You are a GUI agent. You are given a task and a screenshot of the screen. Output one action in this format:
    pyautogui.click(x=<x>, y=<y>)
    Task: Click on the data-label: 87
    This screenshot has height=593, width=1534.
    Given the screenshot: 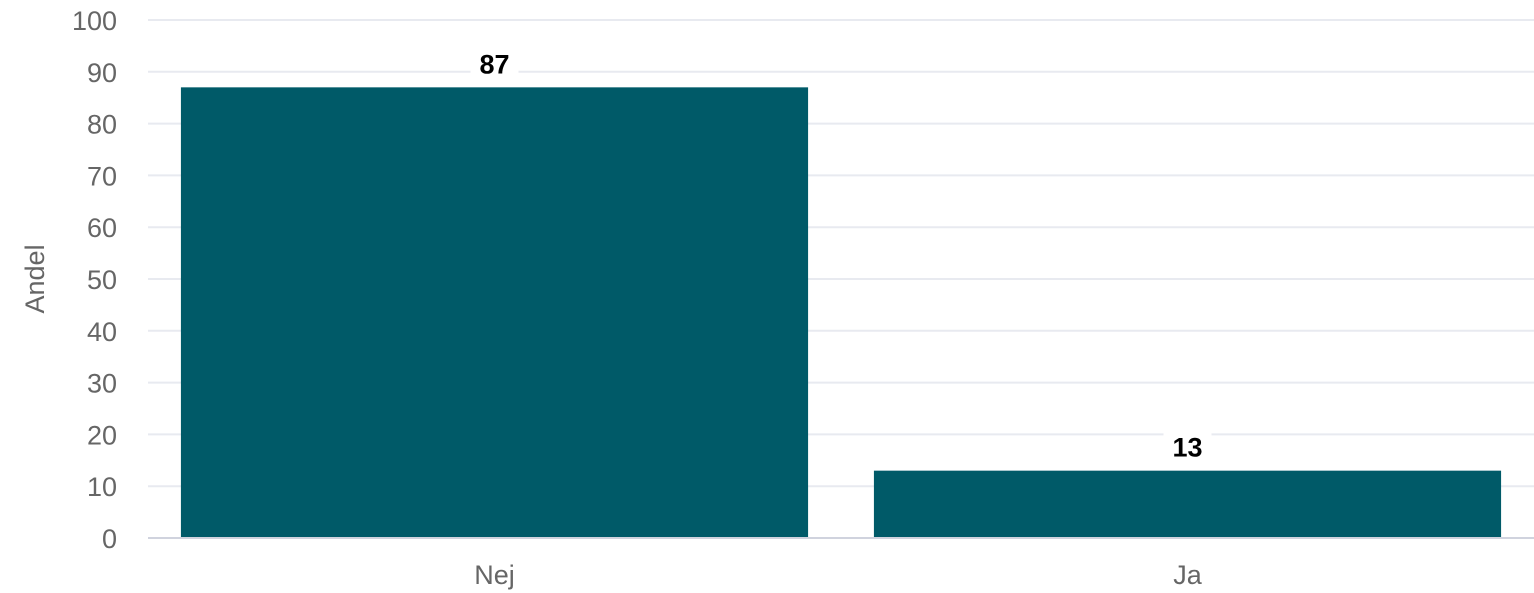 What is the action you would take?
    pyautogui.click(x=494, y=64)
    